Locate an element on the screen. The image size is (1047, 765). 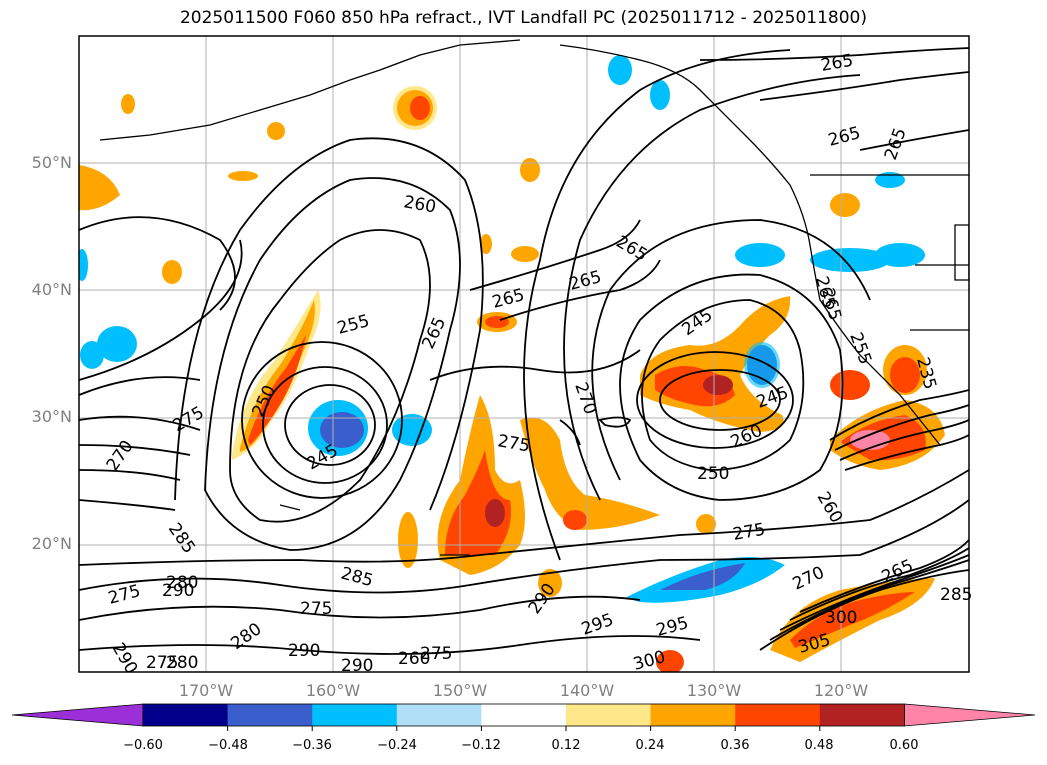
colorbar-tick: 0.48 is located at coordinates (819, 745).